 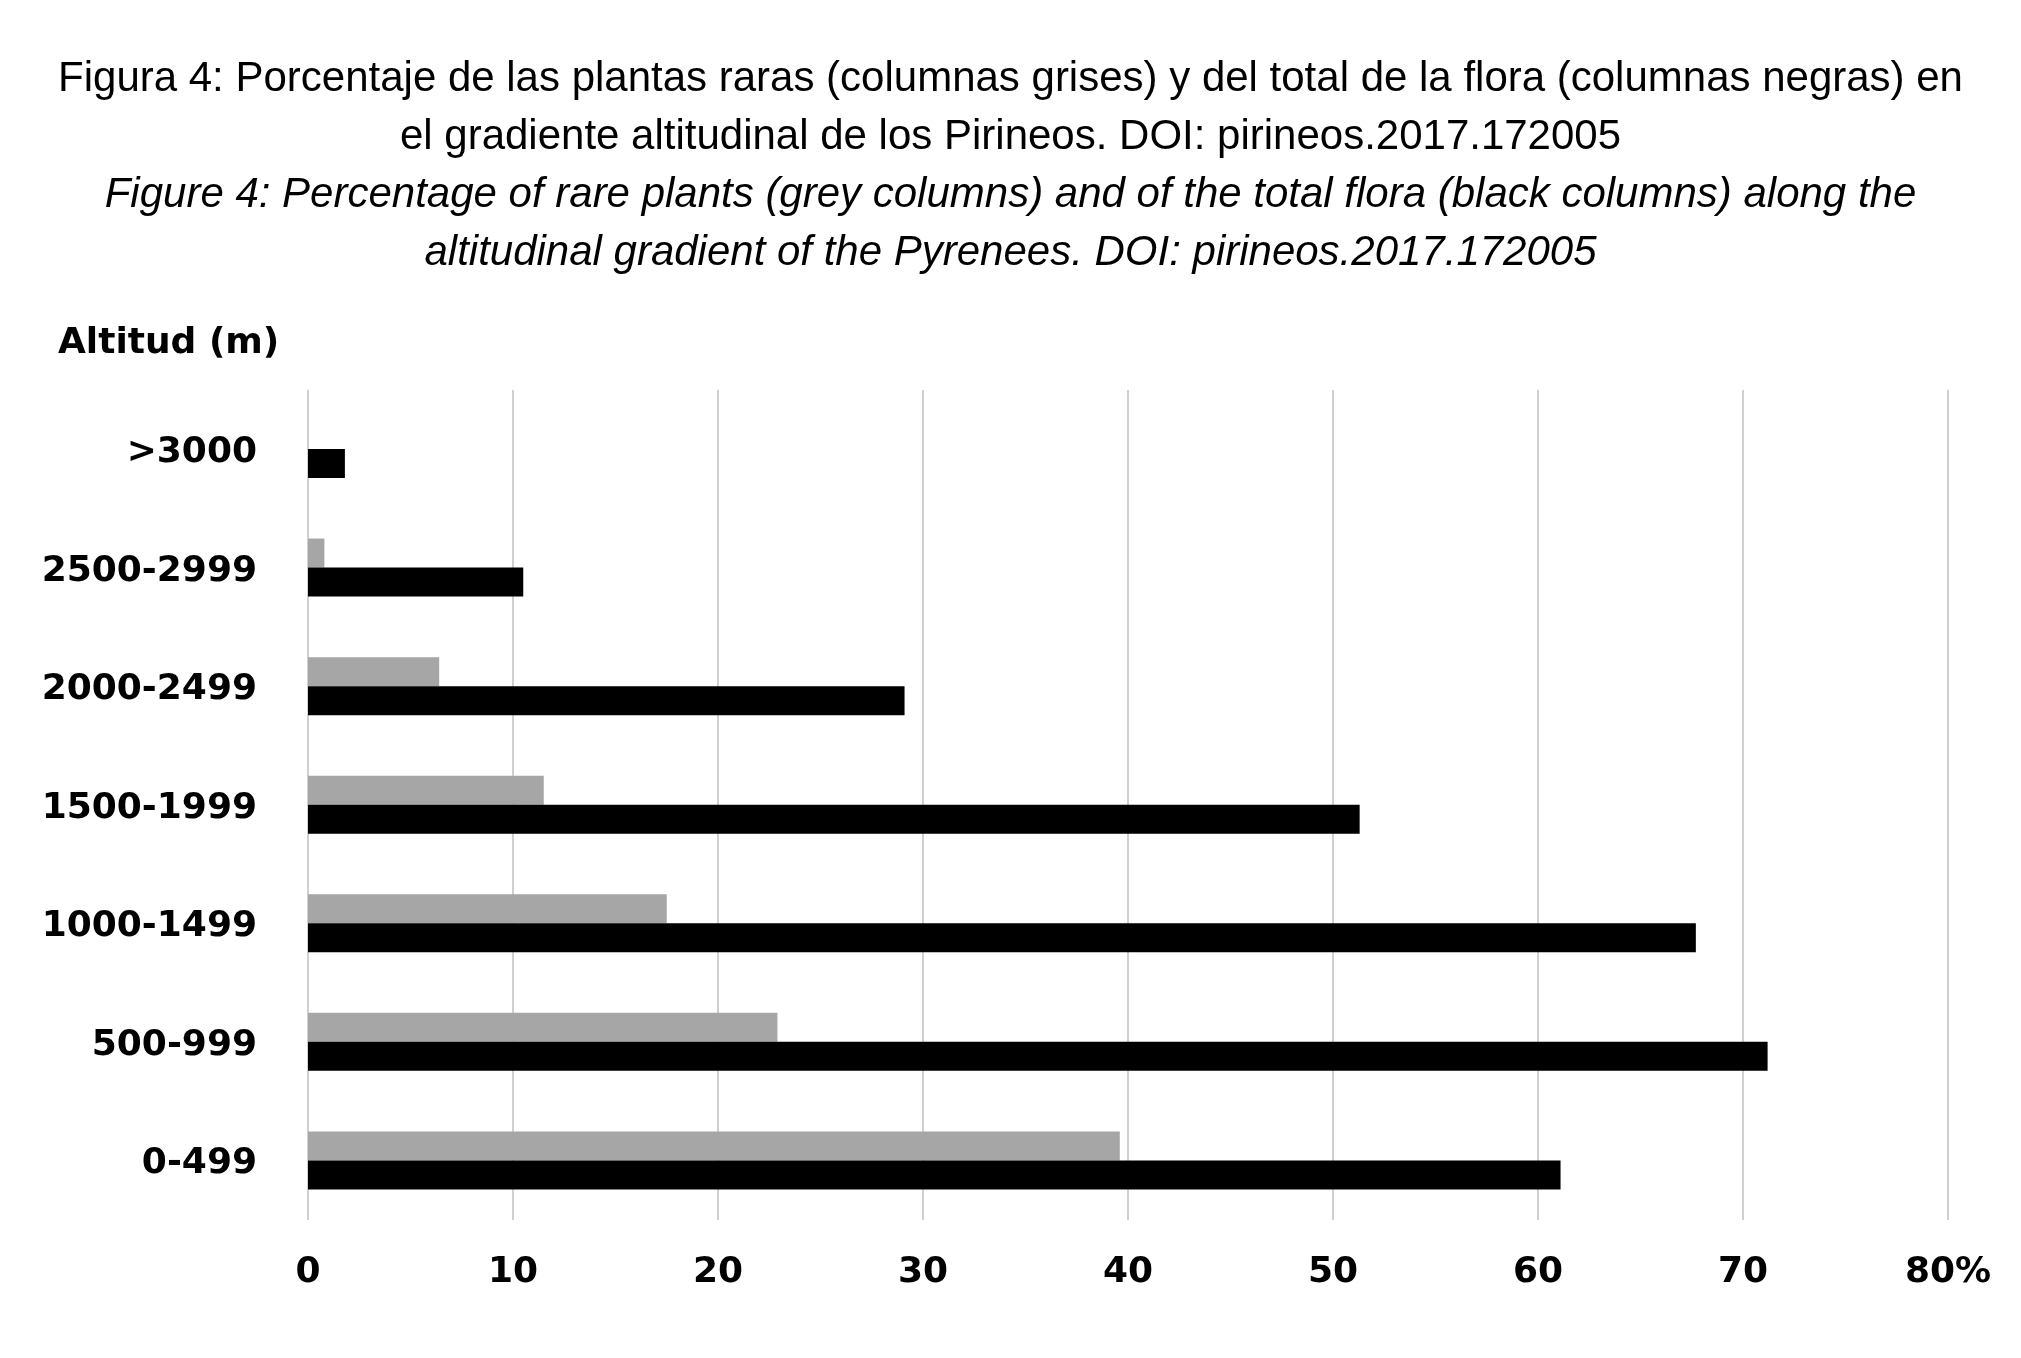 What do you see at coordinates (149, 568) in the screenshot?
I see `y-tick-label: 2500-2999` at bounding box center [149, 568].